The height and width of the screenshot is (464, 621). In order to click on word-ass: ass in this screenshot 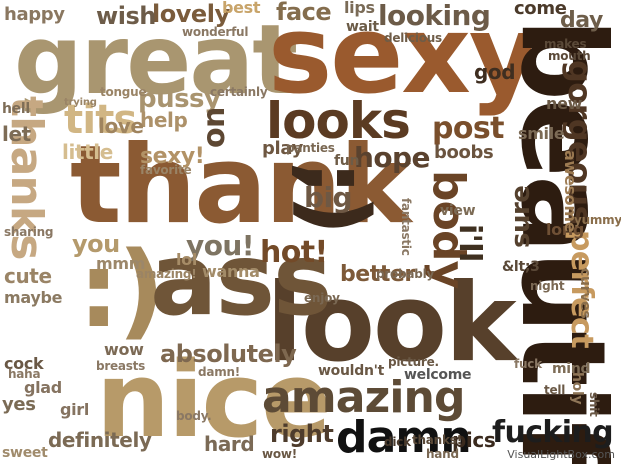, I will do `click(241, 279)`.